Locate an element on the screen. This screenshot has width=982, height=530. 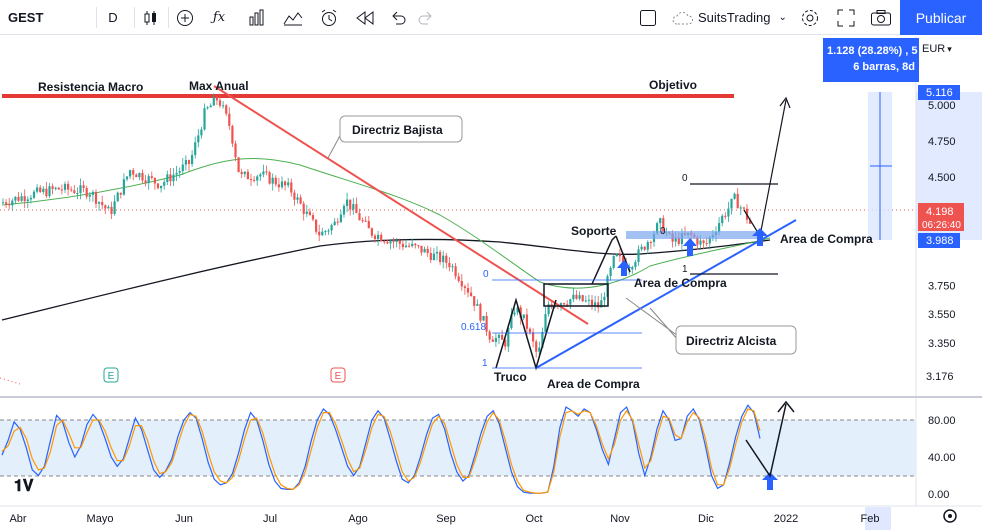
callout-directriz-bajista: Directriz Bajista is located at coordinates (395, 137).